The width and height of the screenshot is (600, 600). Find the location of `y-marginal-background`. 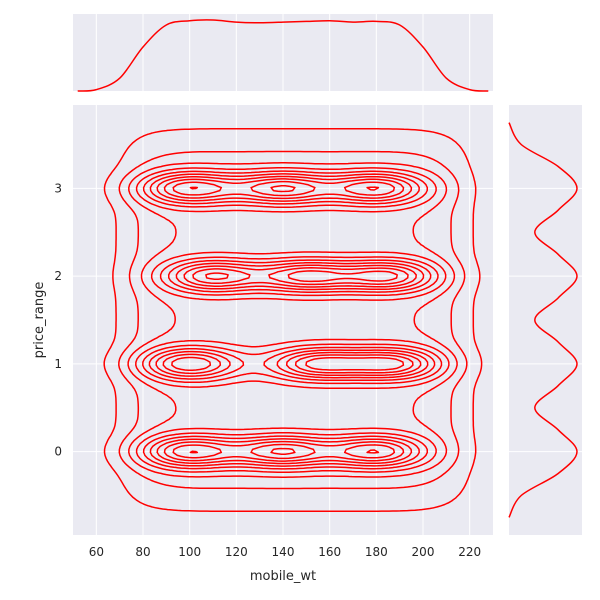

y-marginal-background is located at coordinates (545, 320).